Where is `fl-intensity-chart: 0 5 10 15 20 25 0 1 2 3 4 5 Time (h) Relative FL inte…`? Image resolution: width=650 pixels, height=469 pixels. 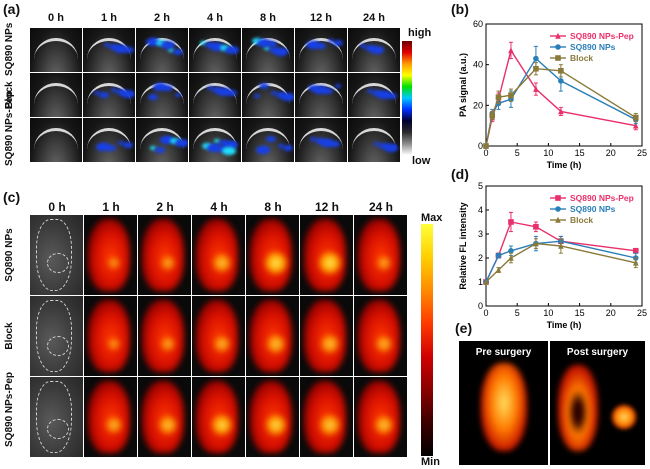 fl-intensity-chart: 0 5 10 15 20 25 0 1 2 3 4 5 Time (h) Relative FL inte… is located at coordinates (552, 255).